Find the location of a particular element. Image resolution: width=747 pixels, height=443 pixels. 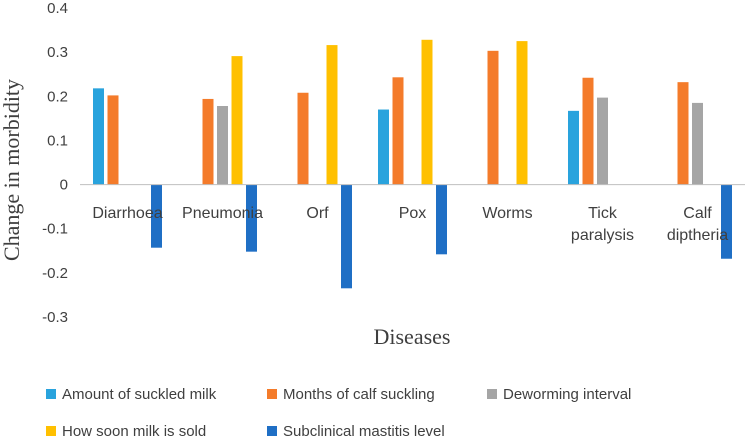

x-axis-title: Diseases is located at coordinates (412, 336).